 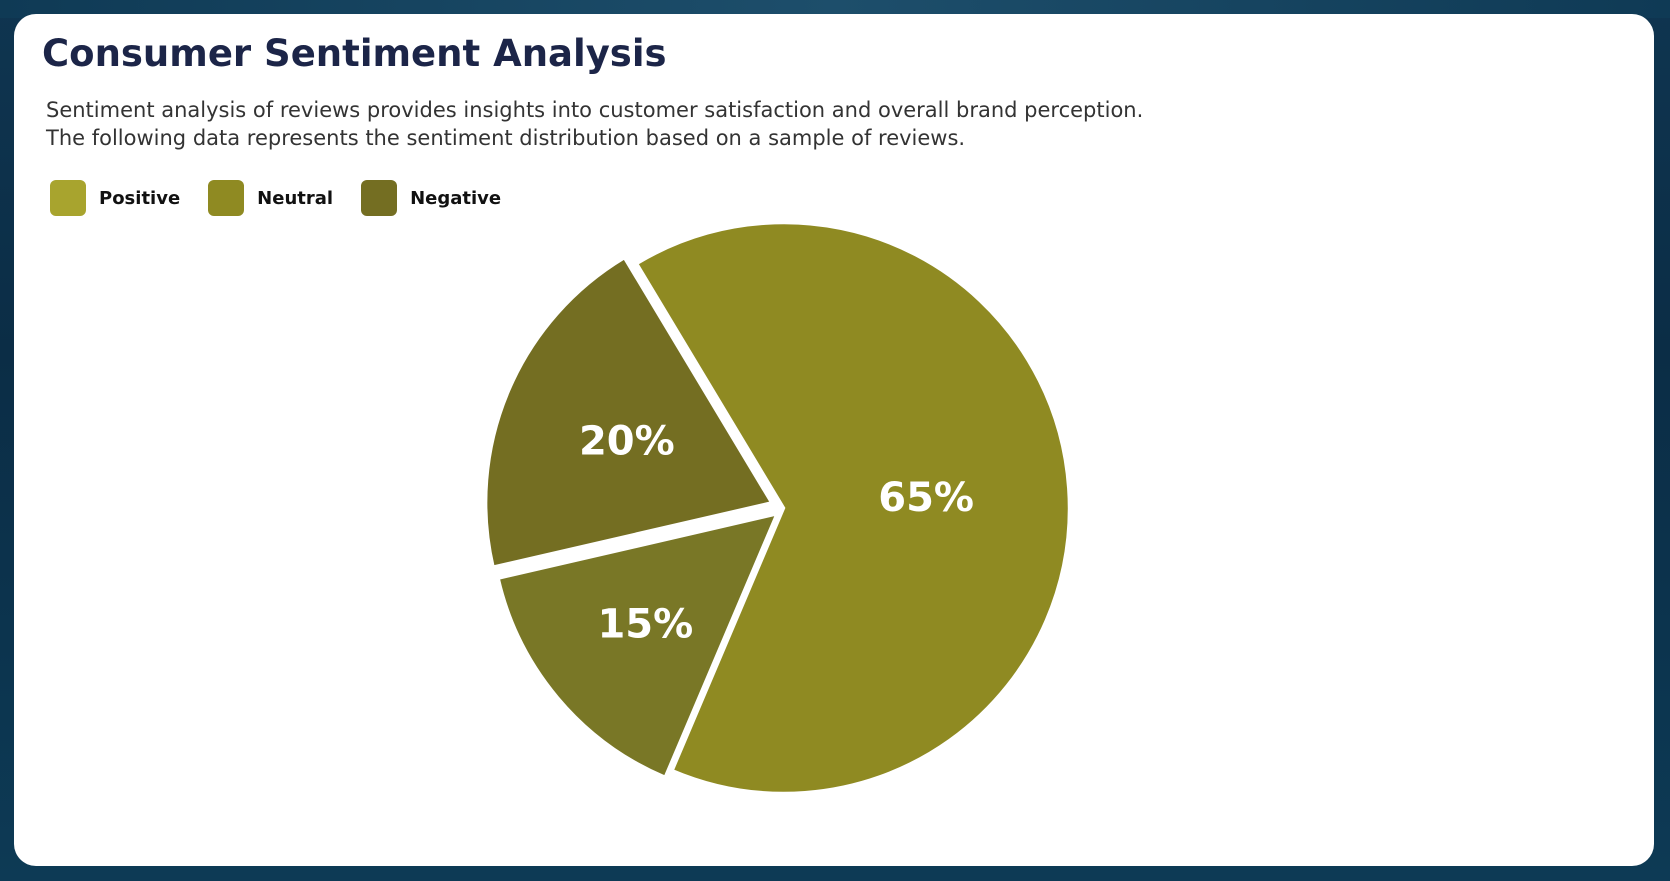 I want to click on legend-swatch-positive, so click(x=68, y=198).